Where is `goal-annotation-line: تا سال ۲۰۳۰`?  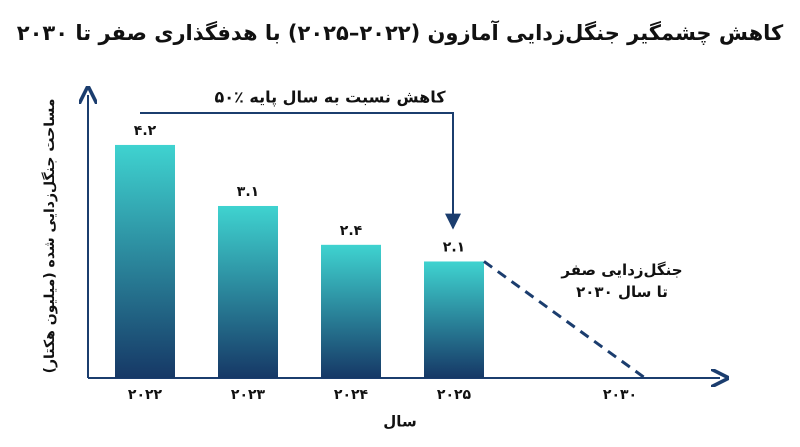 goal-annotation-line: تا سال ۲۰۳۰ is located at coordinates (622, 292).